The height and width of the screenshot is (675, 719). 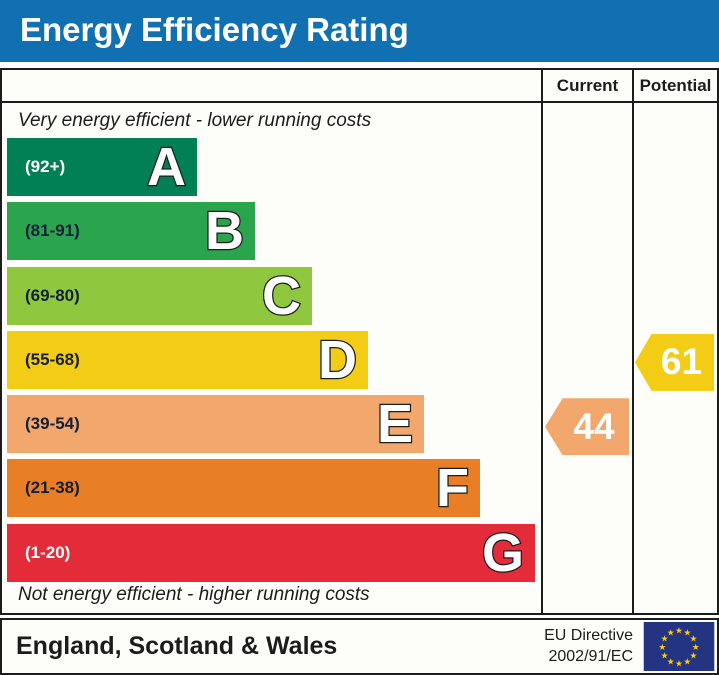 What do you see at coordinates (102, 167) in the screenshot?
I see `band-a: (92+) A` at bounding box center [102, 167].